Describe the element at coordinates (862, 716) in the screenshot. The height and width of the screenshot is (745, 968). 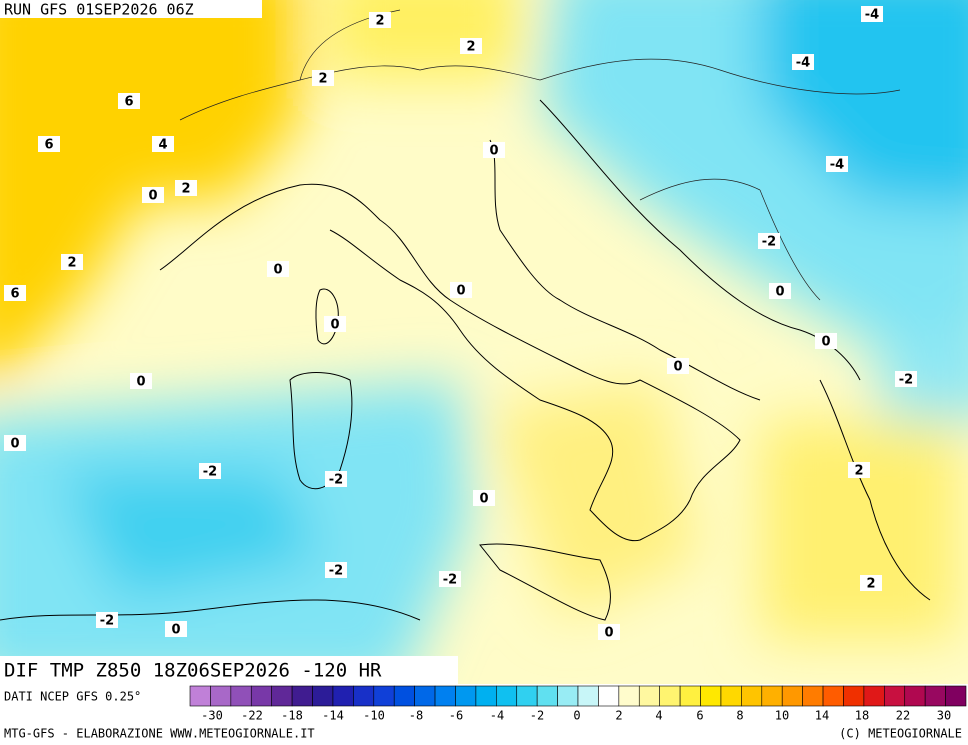
I see `colorbar-label: 18` at that location.